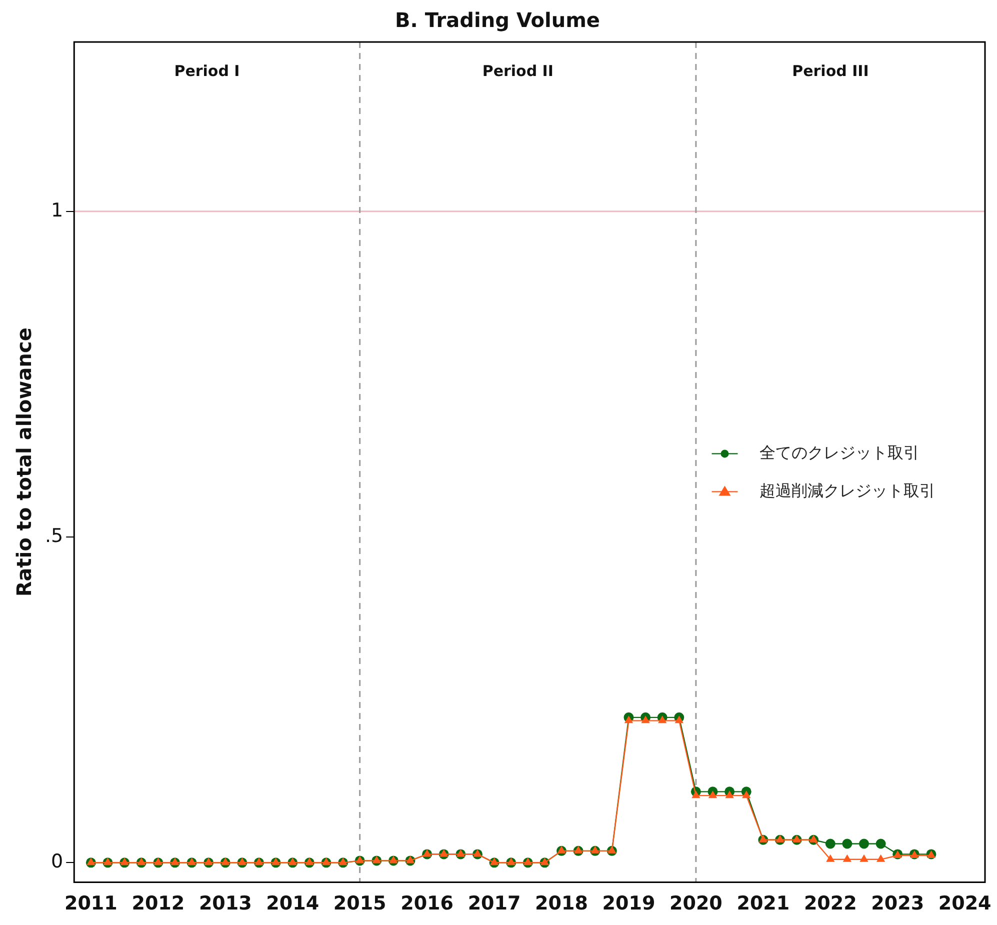  What do you see at coordinates (54, 535) in the screenshot?
I see `y-tick-label: .5` at bounding box center [54, 535].